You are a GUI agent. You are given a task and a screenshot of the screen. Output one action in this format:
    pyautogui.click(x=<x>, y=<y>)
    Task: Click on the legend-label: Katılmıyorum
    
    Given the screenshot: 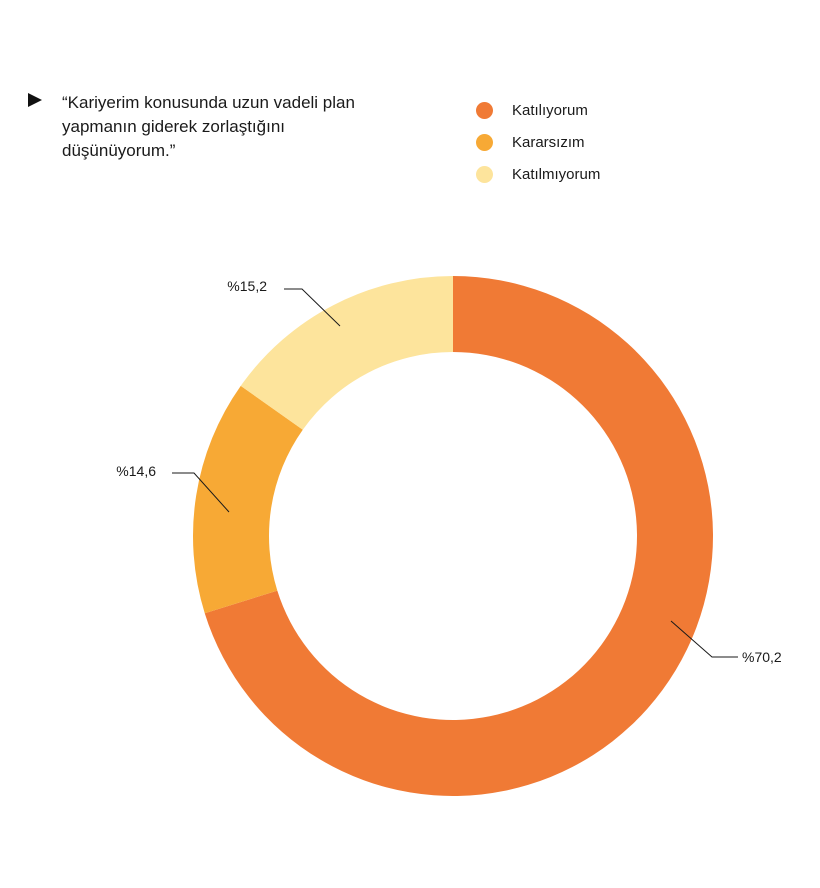 What is the action you would take?
    pyautogui.click(x=556, y=174)
    